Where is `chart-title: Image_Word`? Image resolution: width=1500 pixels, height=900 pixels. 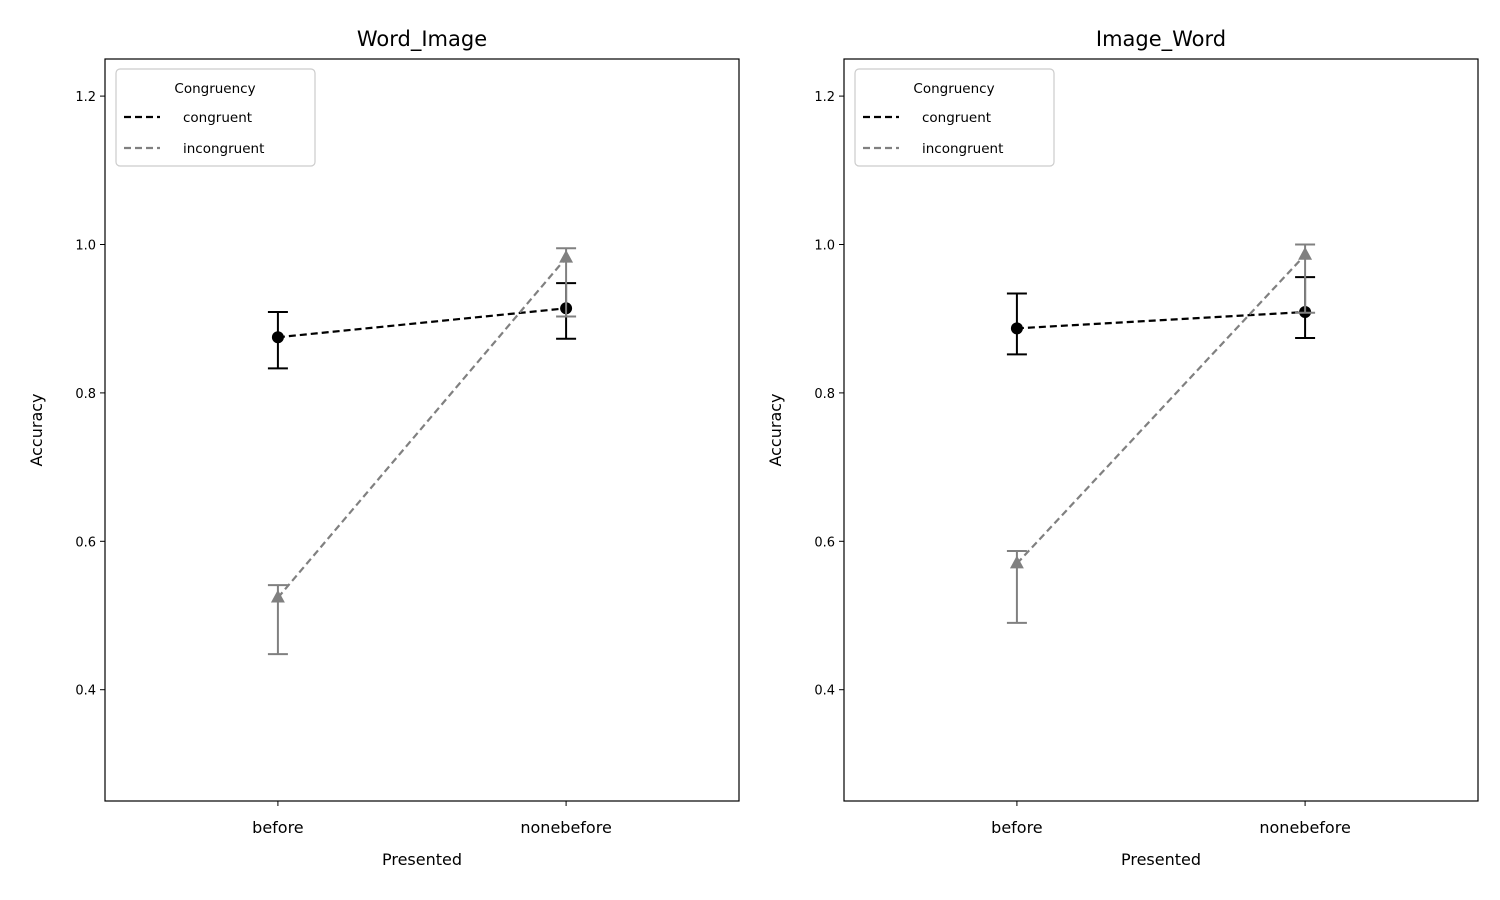 chart-title: Image_Word is located at coordinates (1161, 39).